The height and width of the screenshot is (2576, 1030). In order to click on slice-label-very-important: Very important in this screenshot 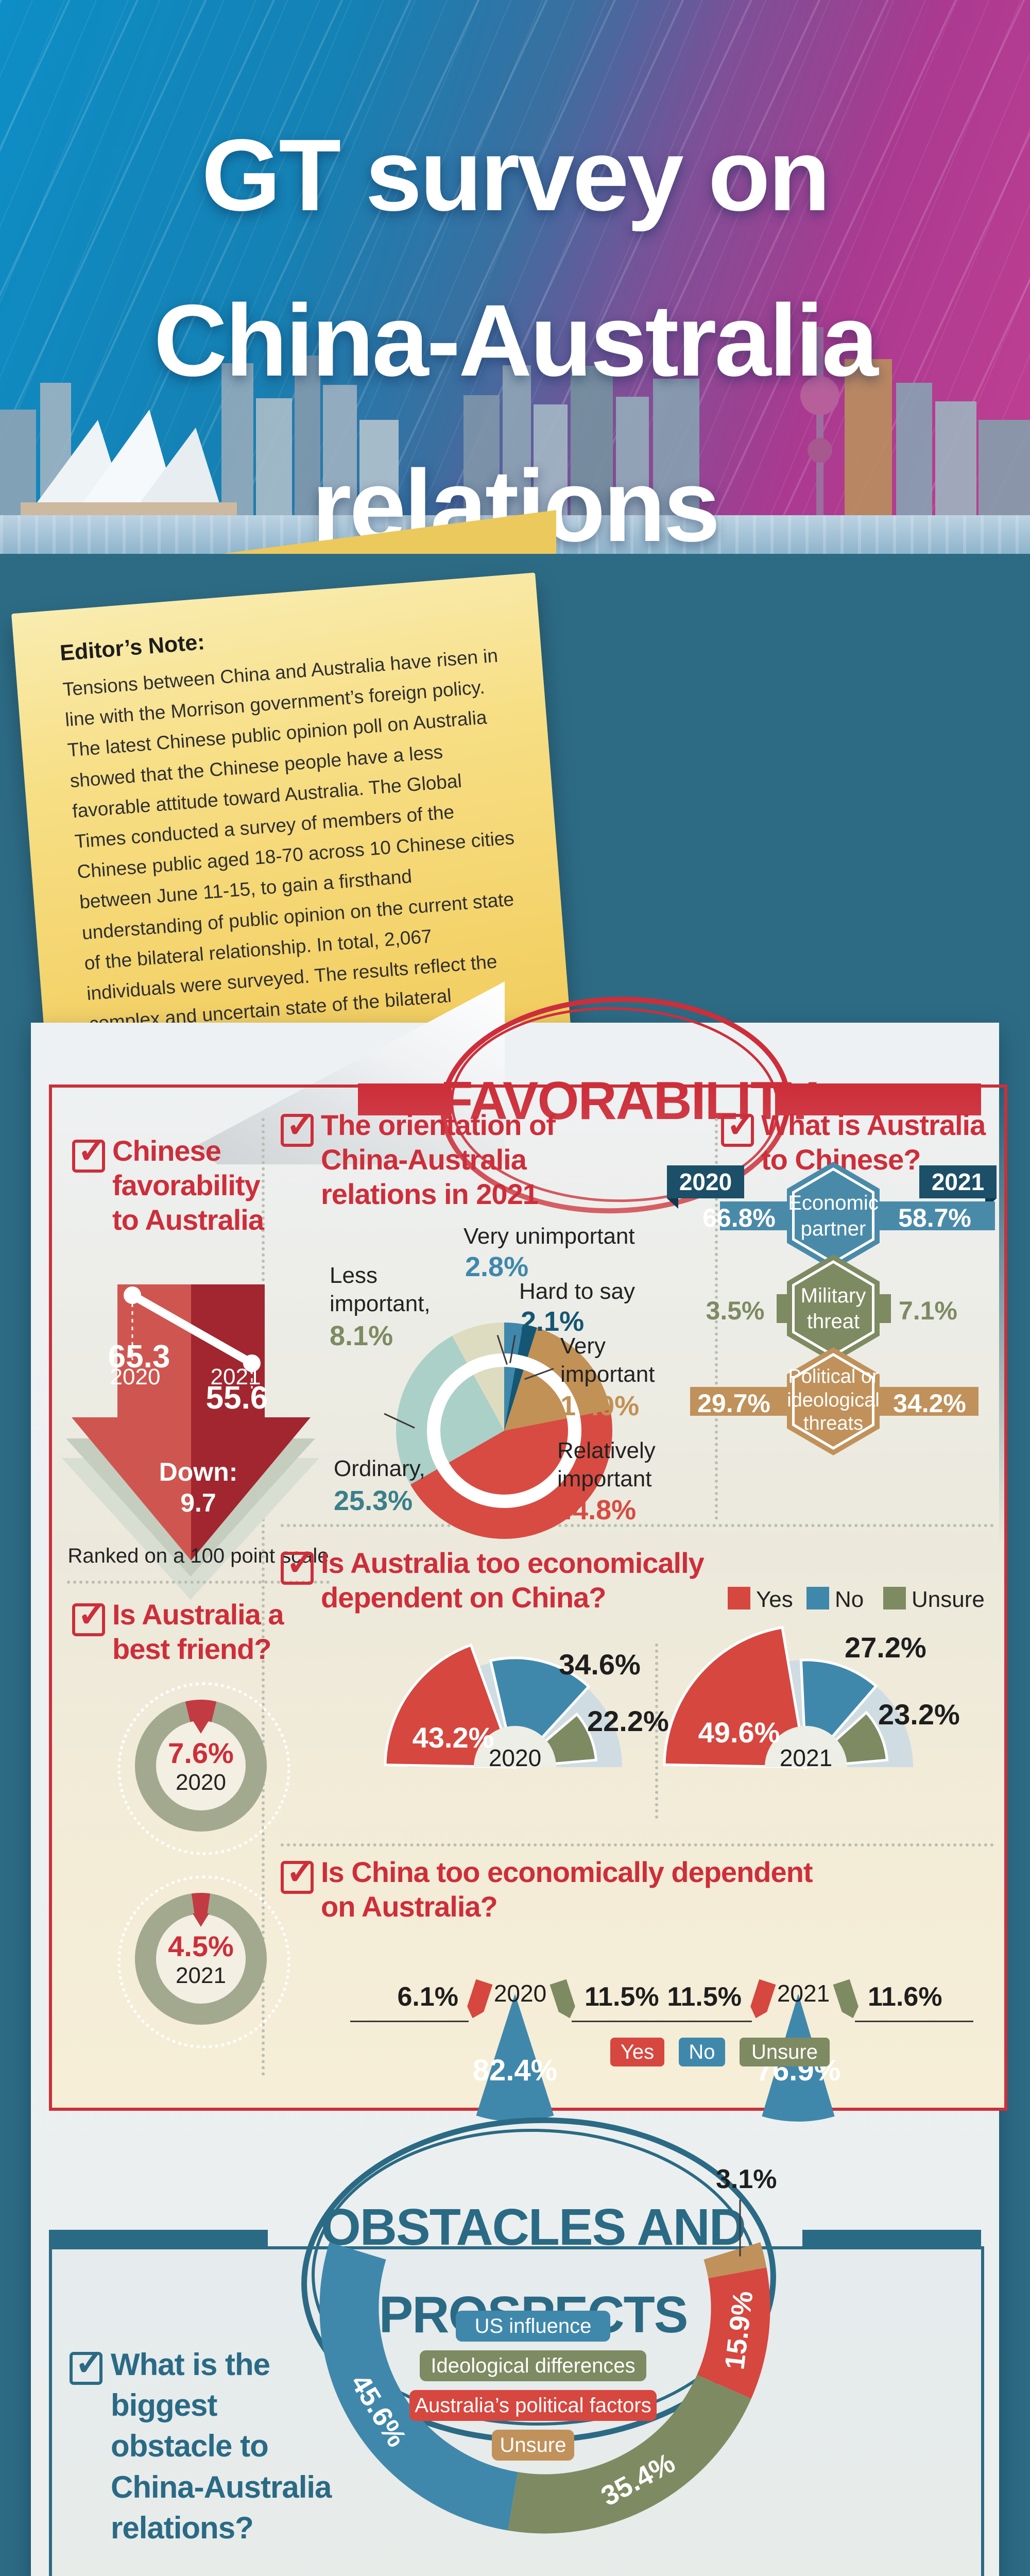, I will do `click(607, 1360)`.